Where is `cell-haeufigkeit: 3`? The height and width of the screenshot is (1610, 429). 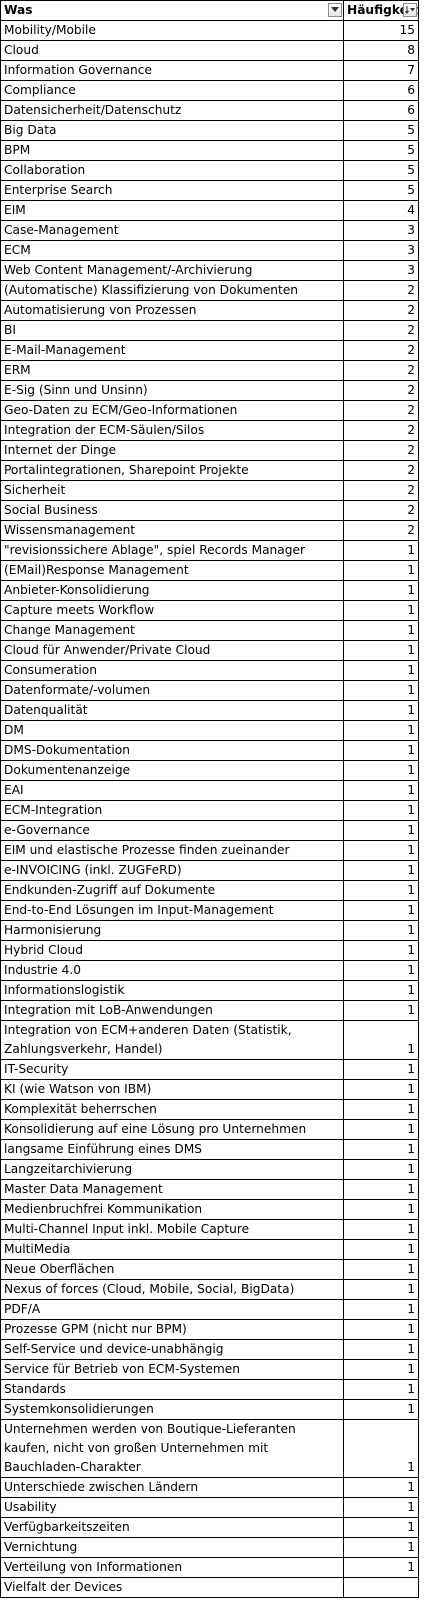 cell-haeufigkeit: 3 is located at coordinates (381, 270).